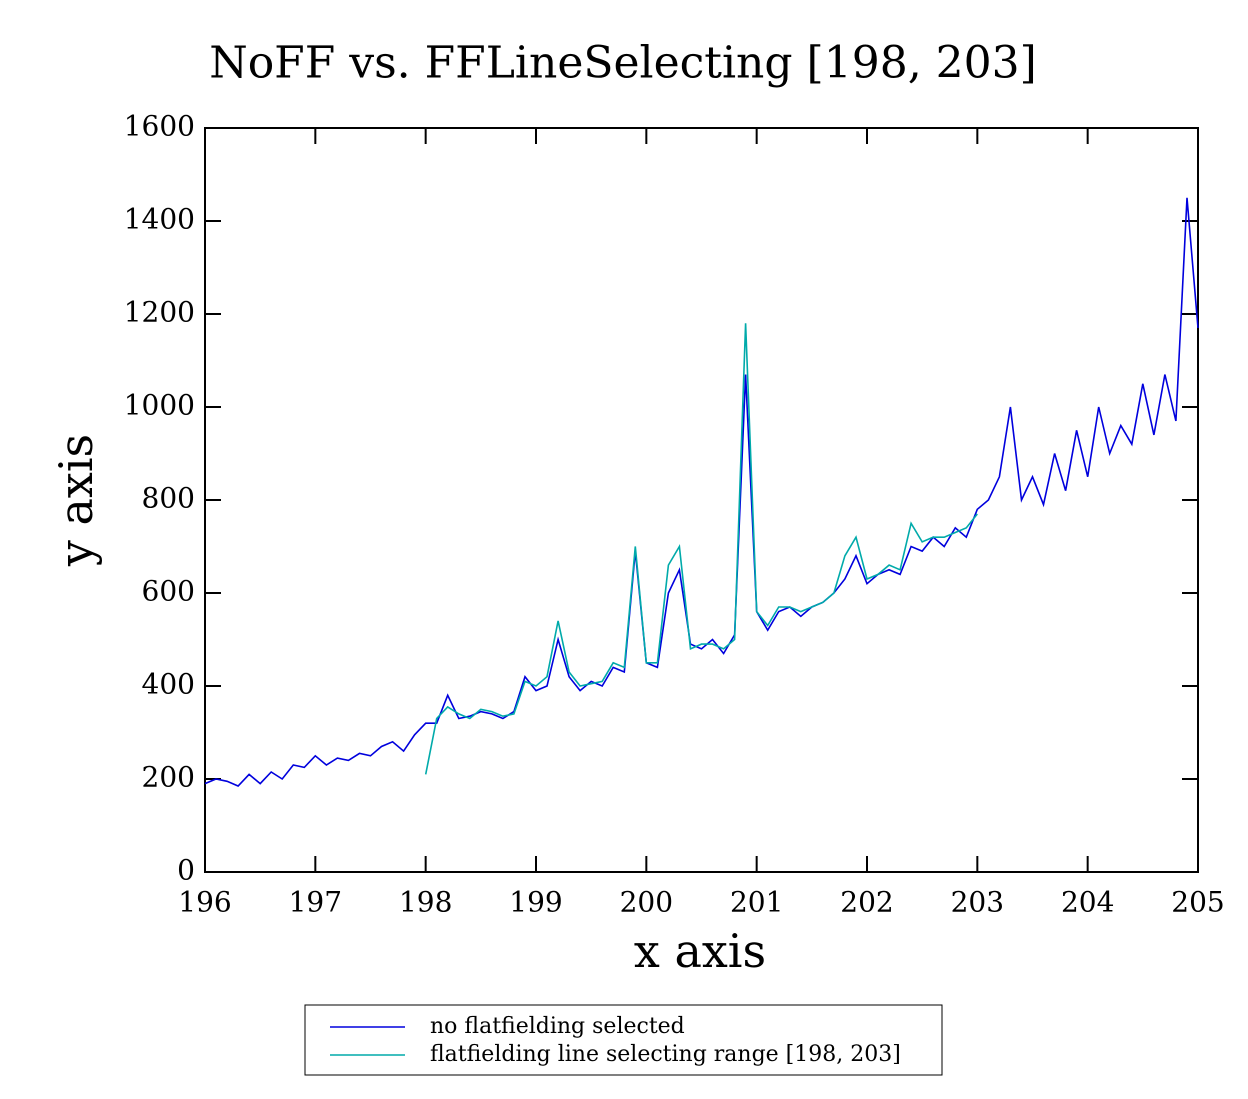 The height and width of the screenshot is (1099, 1248). I want to click on x-tick-label: 196, so click(204, 902).